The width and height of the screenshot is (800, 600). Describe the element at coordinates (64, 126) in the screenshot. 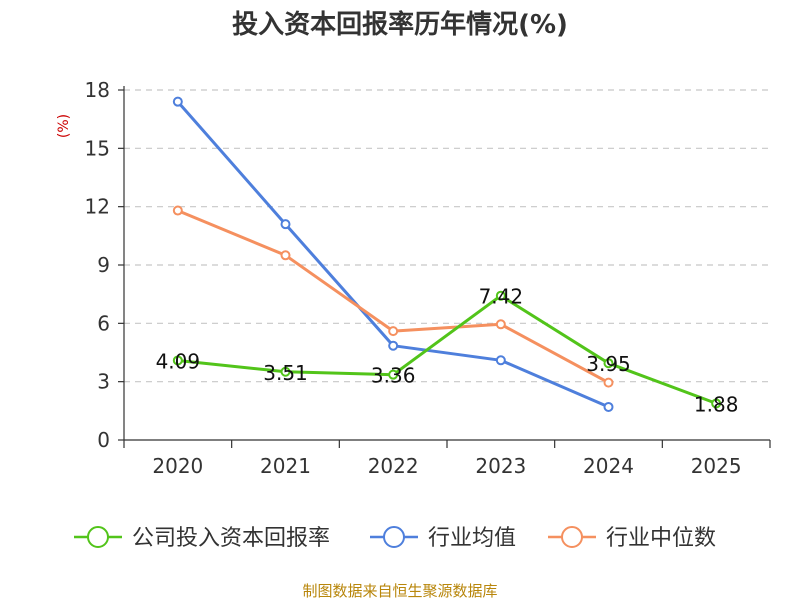

I see `y-axis-unit-label: (%)` at that location.